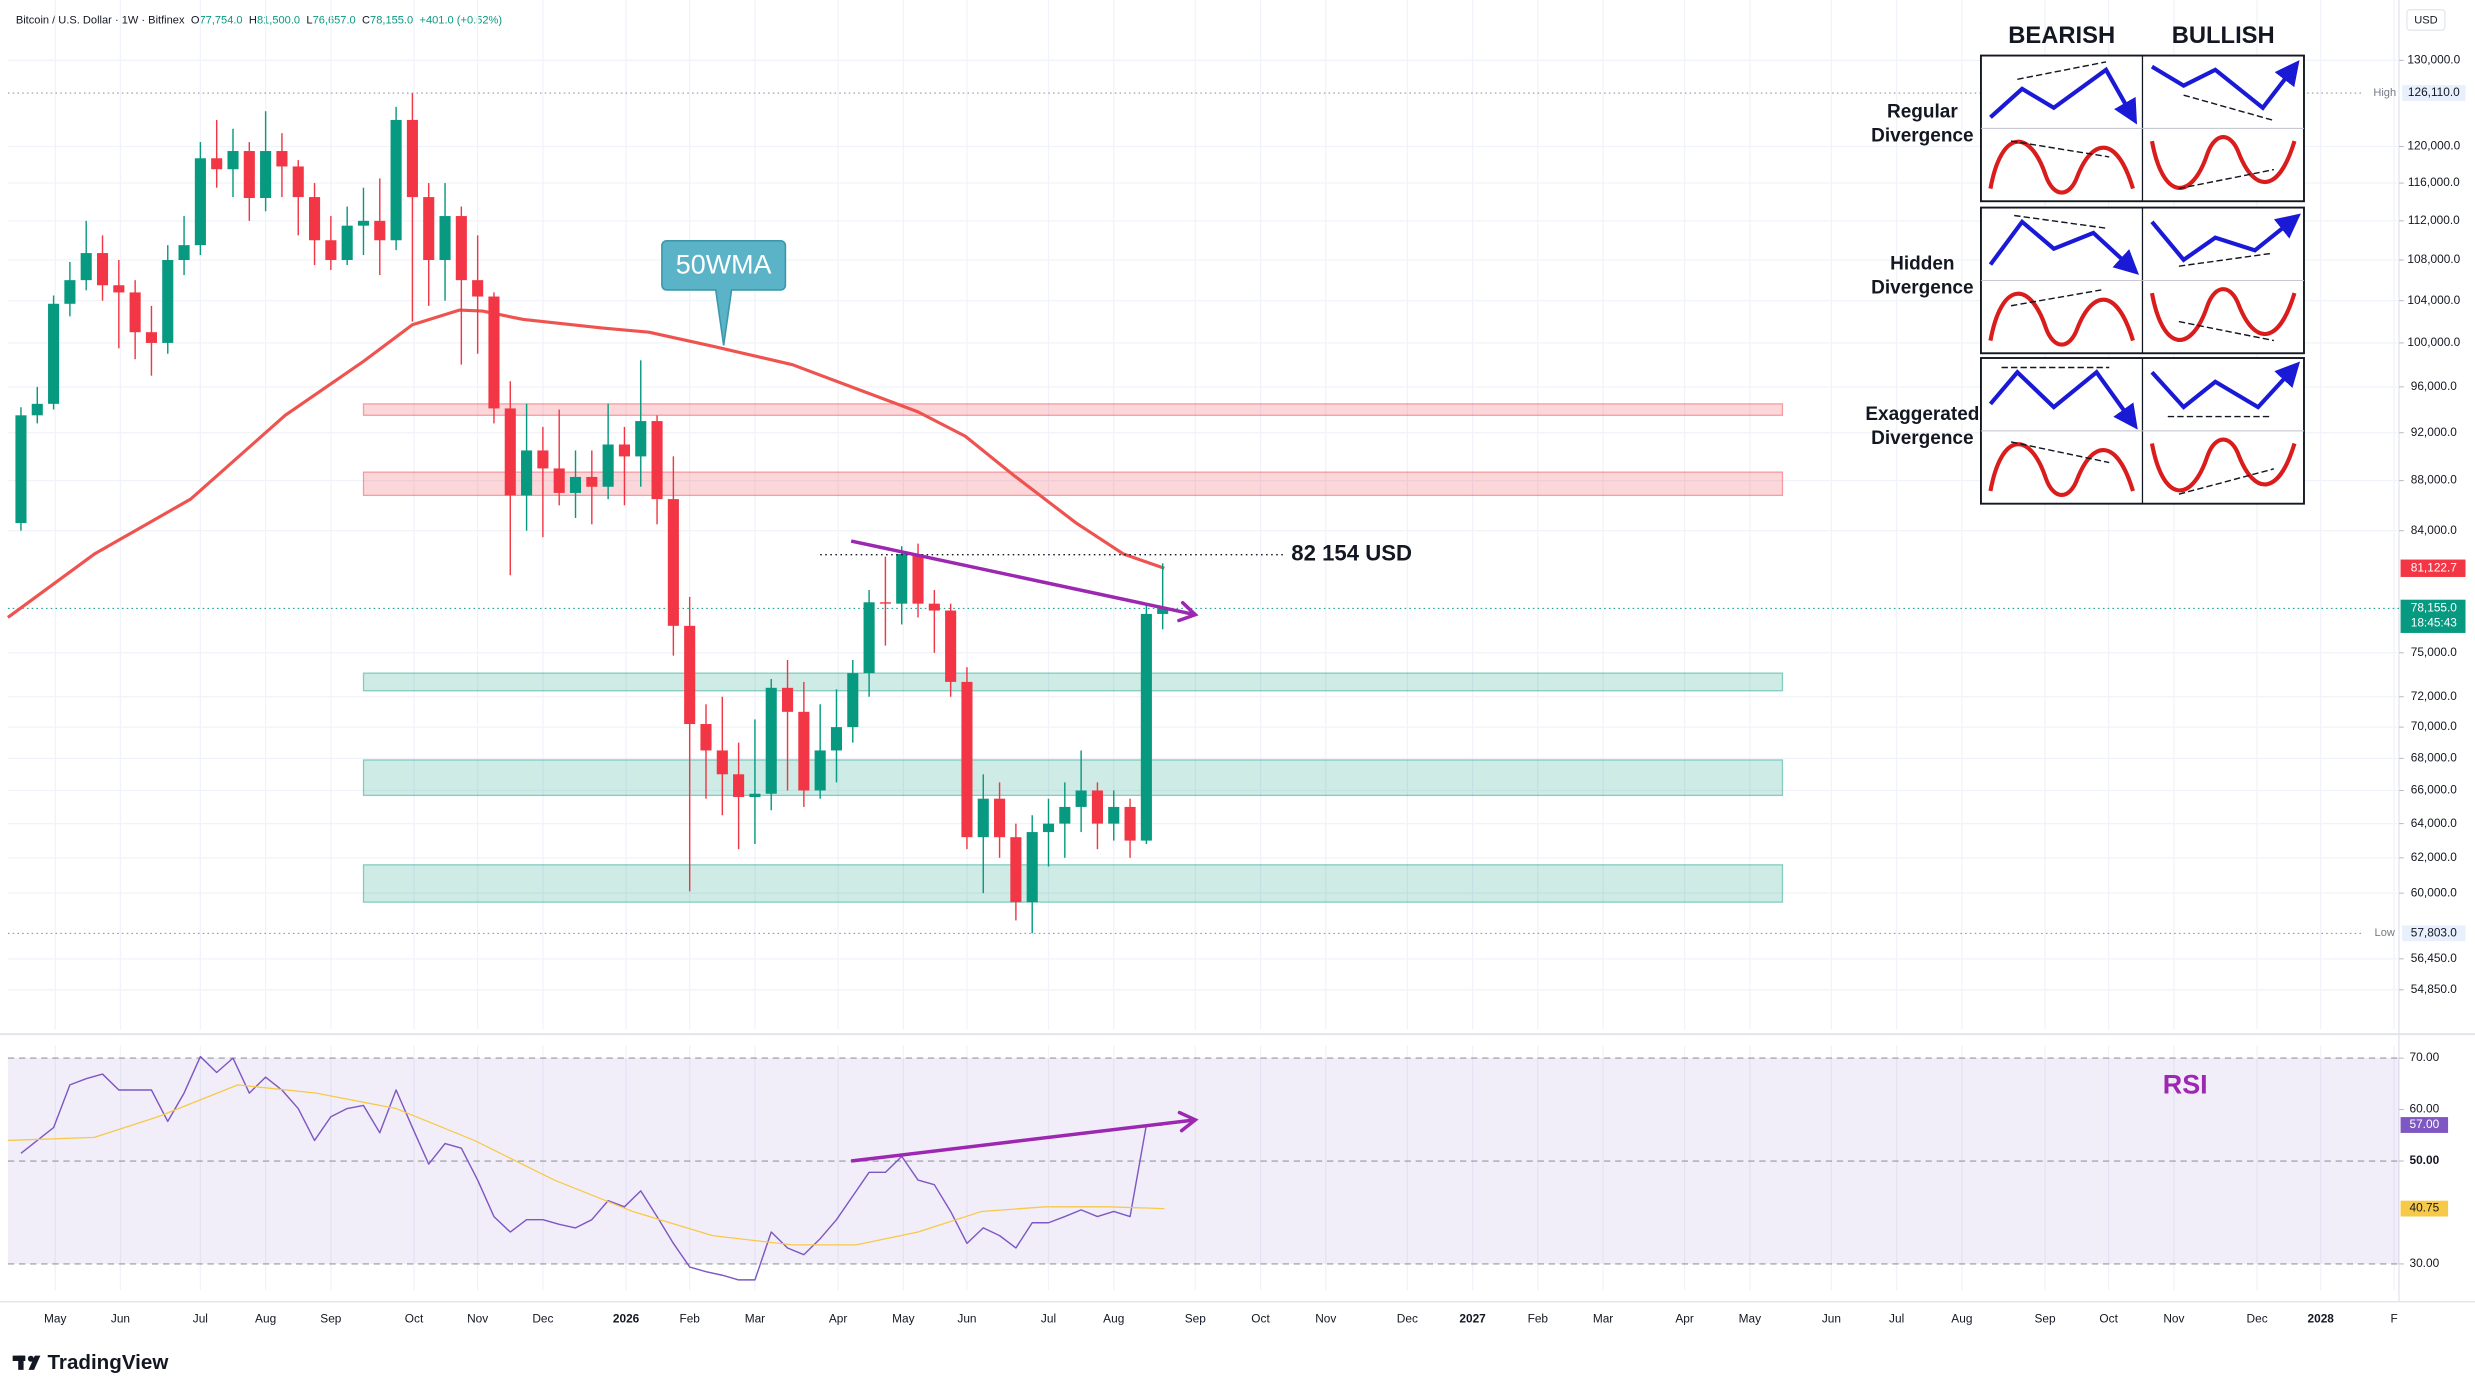  Describe the element at coordinates (1538, 1318) in the screenshot. I see `x-tick-label: Feb` at that location.